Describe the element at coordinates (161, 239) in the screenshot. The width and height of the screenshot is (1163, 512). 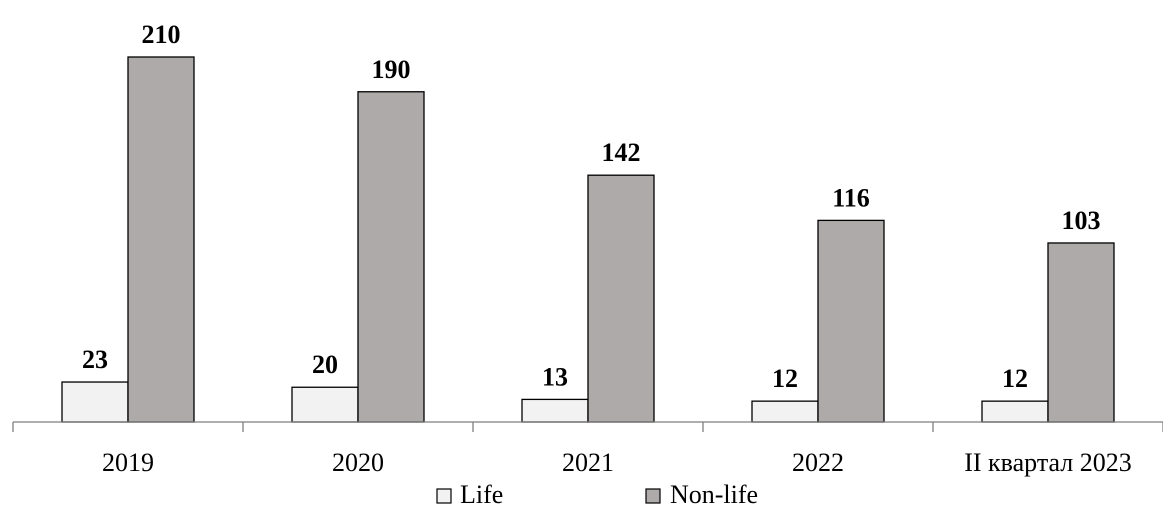
I see `bar-non-life-2019` at that location.